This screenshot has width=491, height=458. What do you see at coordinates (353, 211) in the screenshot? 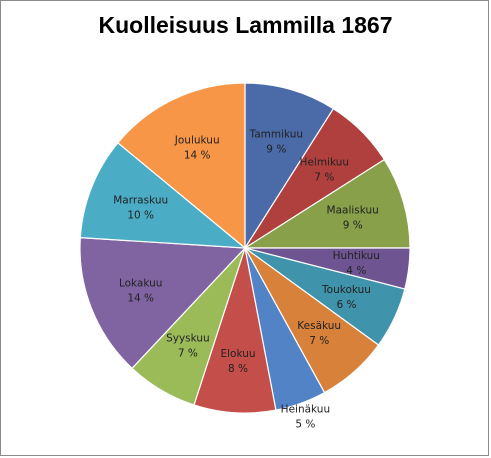
I see `slice-name-label: Maaliskuu` at bounding box center [353, 211].